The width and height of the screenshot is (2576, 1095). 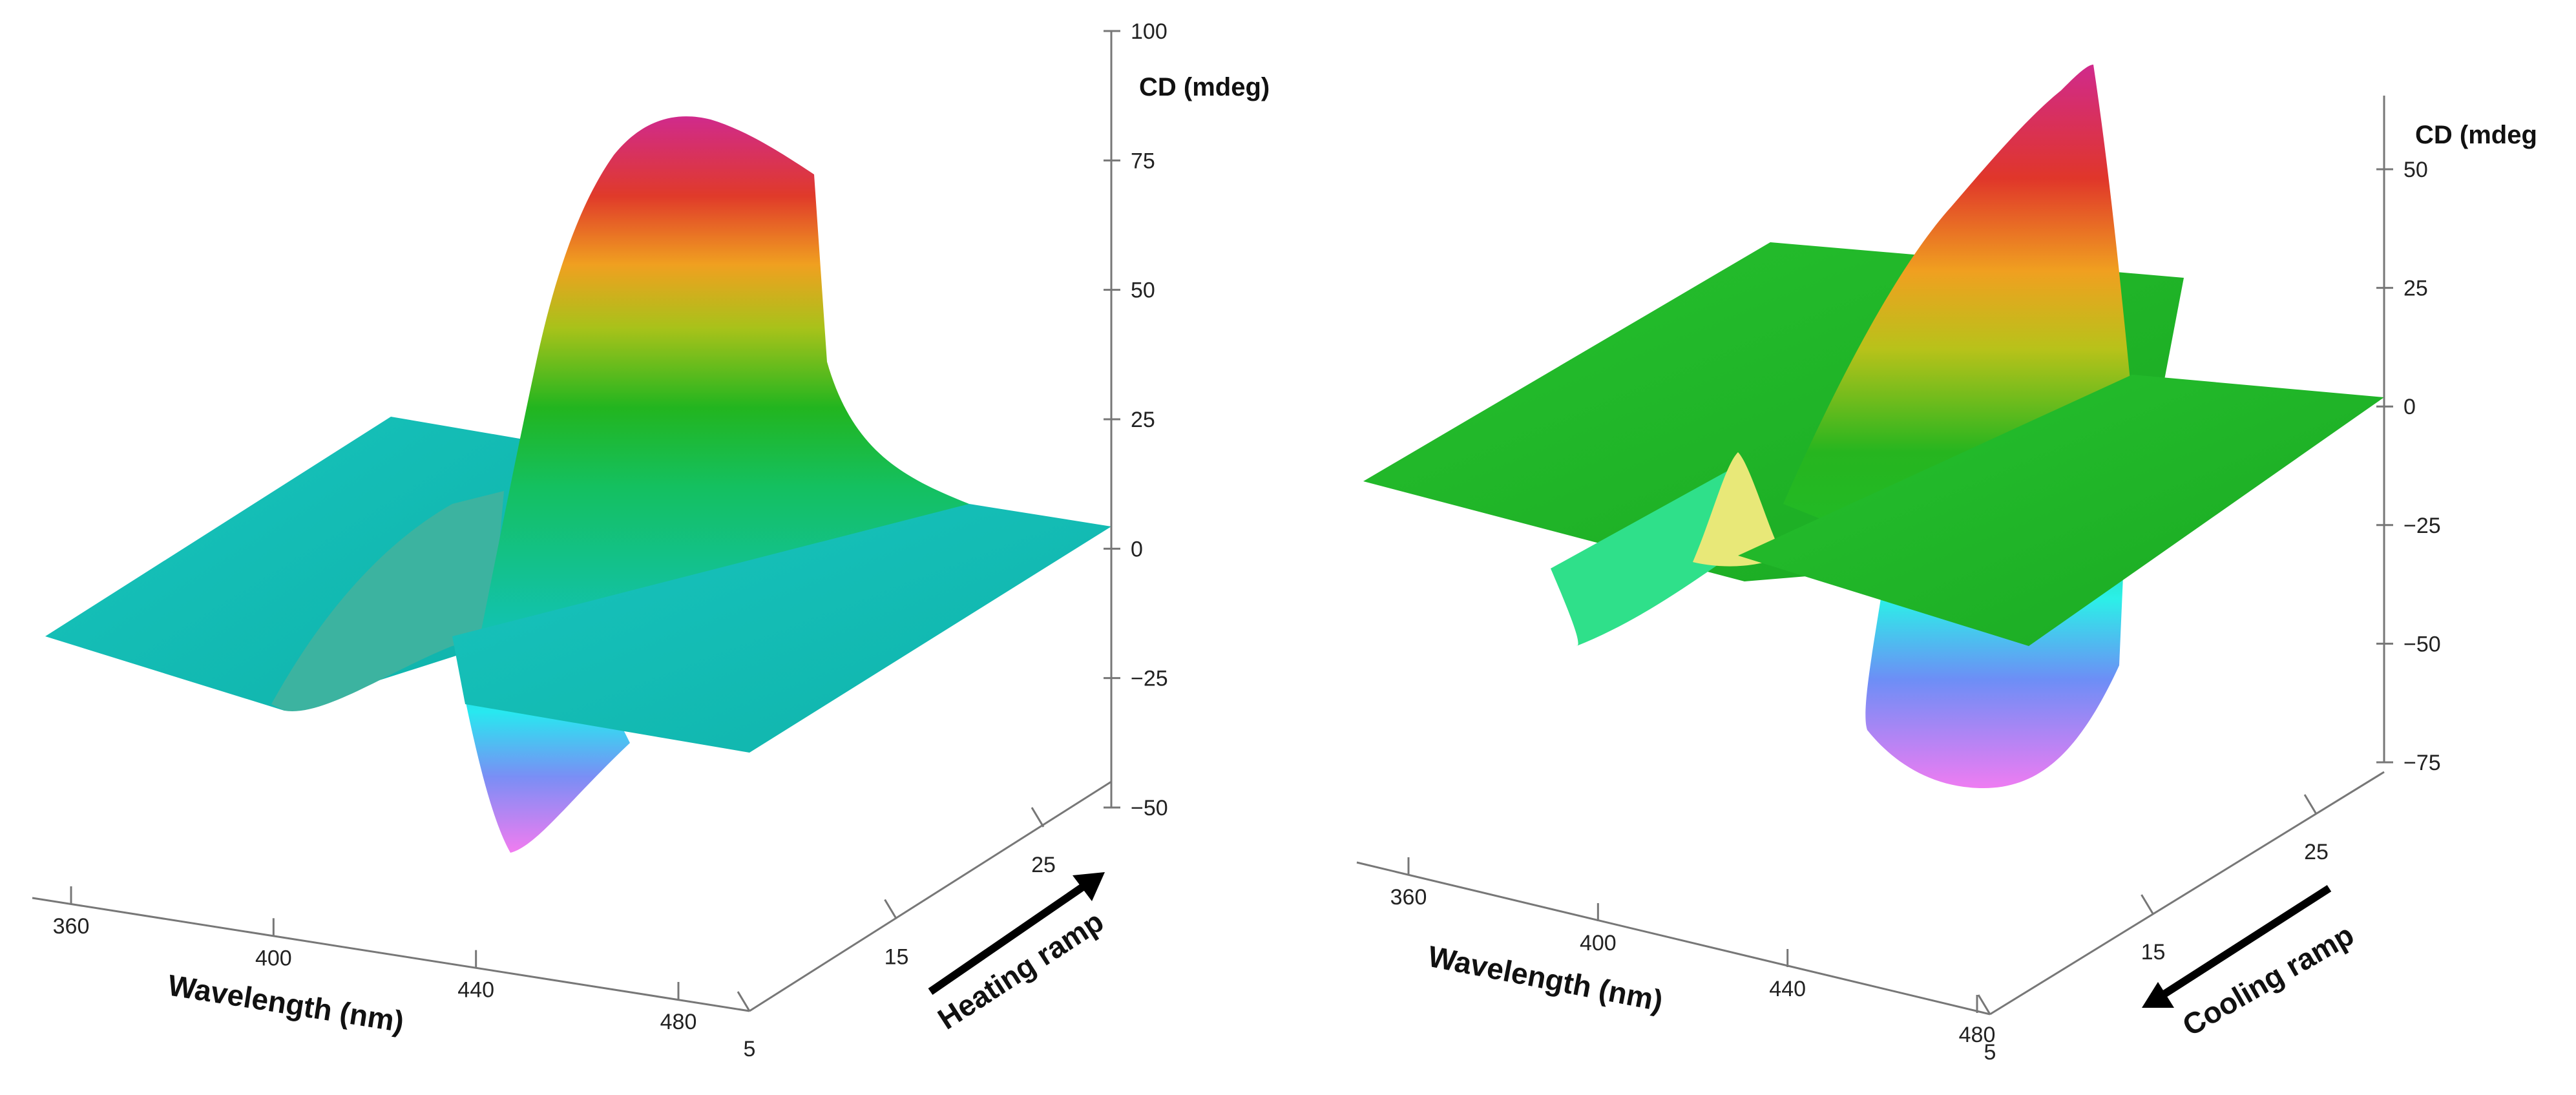 I want to click on z-tick-label: 100, so click(x=1149, y=31).